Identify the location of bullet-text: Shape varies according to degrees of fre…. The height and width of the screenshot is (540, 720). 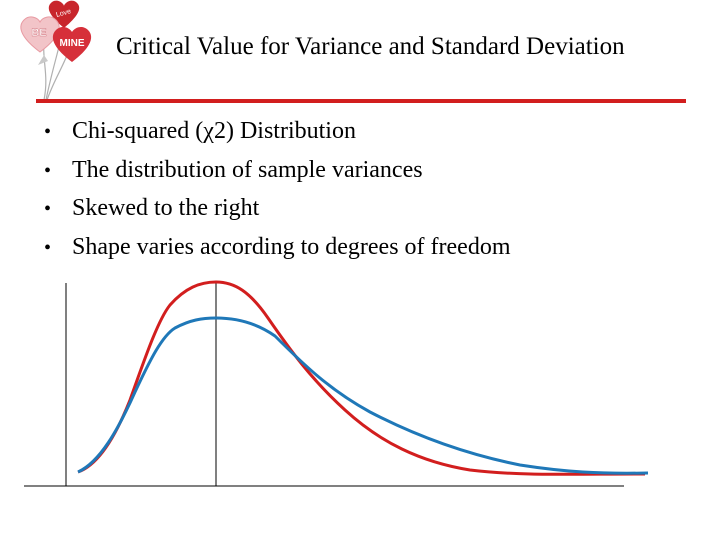
(291, 246).